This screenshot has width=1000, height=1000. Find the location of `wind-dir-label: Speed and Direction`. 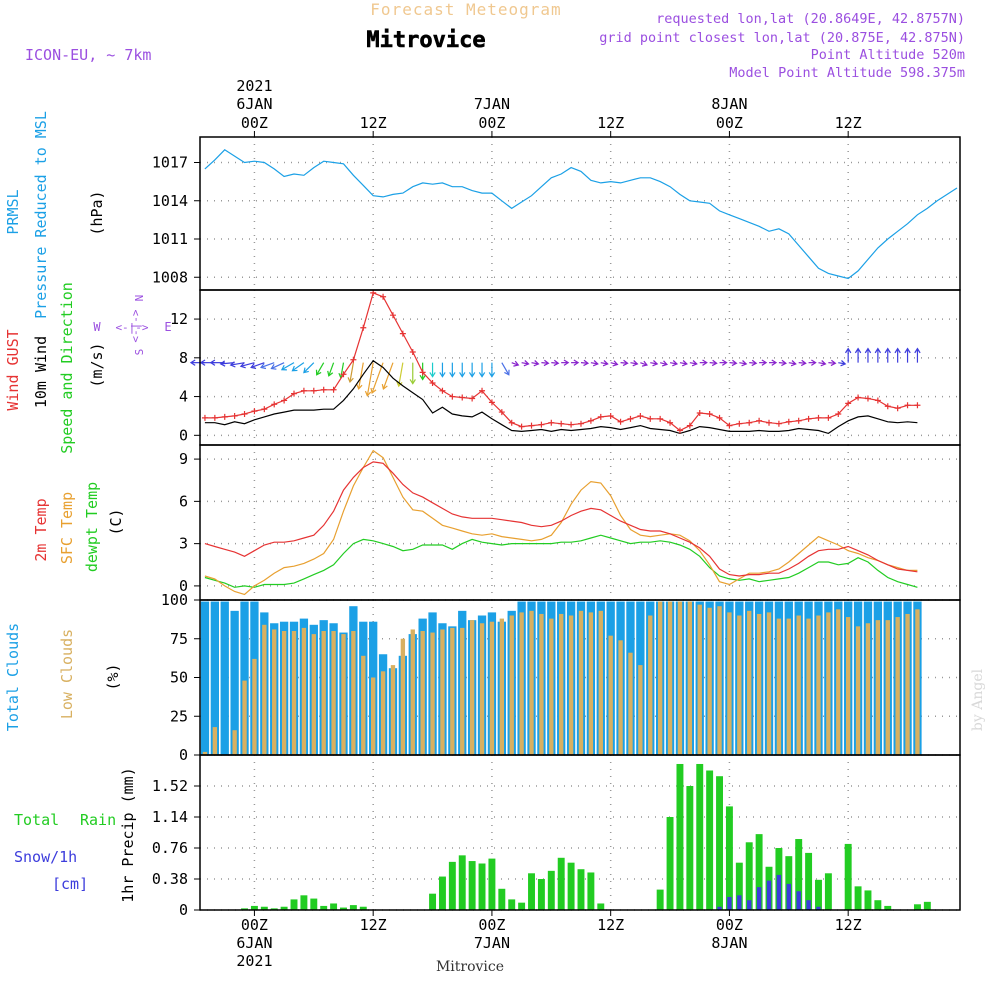

wind-dir-label: Speed and Direction is located at coordinates (67, 368).